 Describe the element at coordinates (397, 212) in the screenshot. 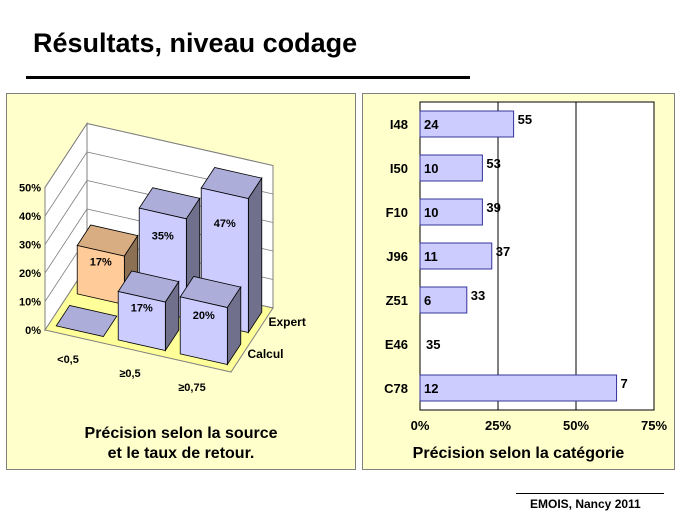

I see `y-category-label: F10` at that location.